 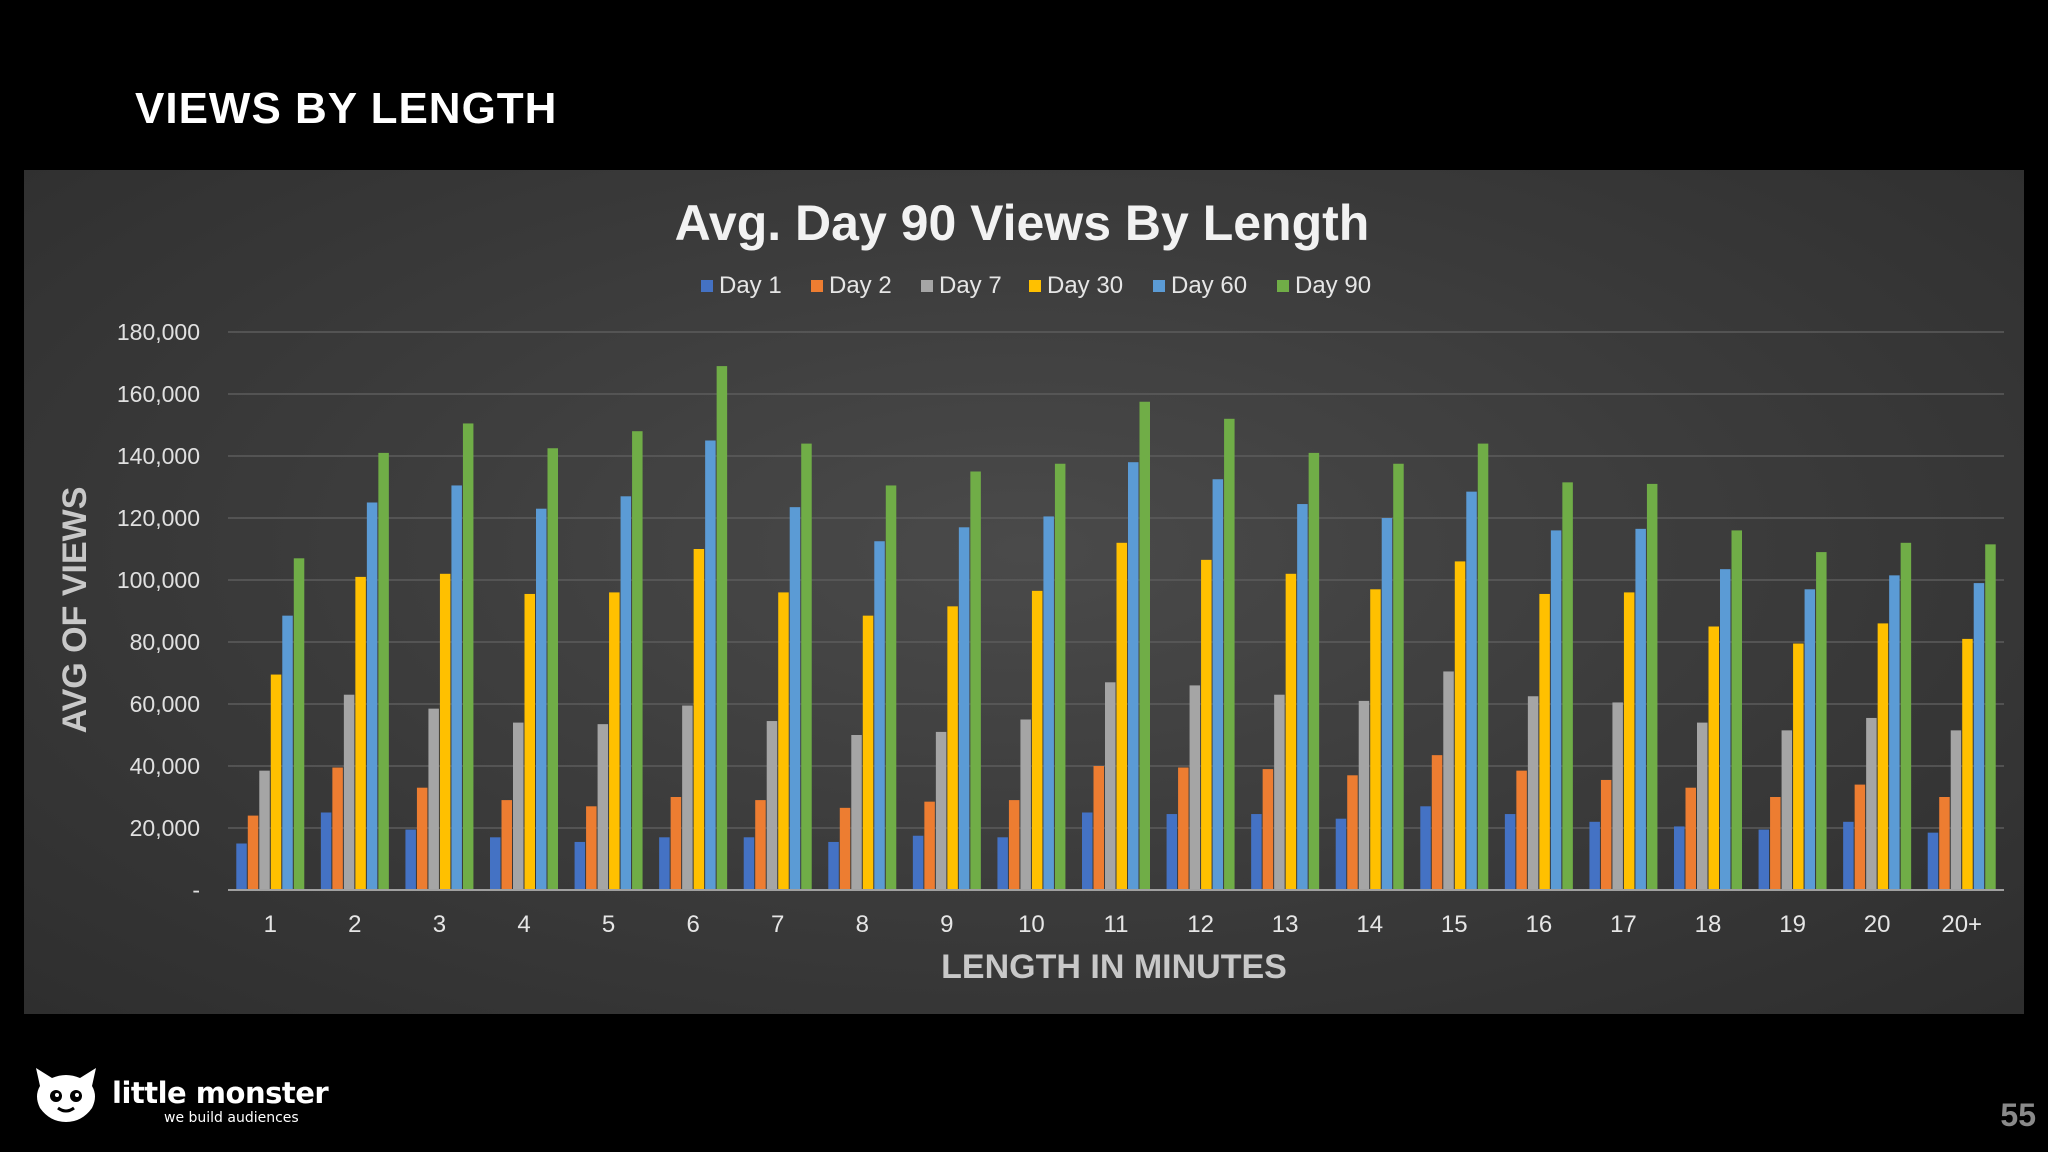 I want to click on x-tick-label: 18, so click(x=1708, y=924).